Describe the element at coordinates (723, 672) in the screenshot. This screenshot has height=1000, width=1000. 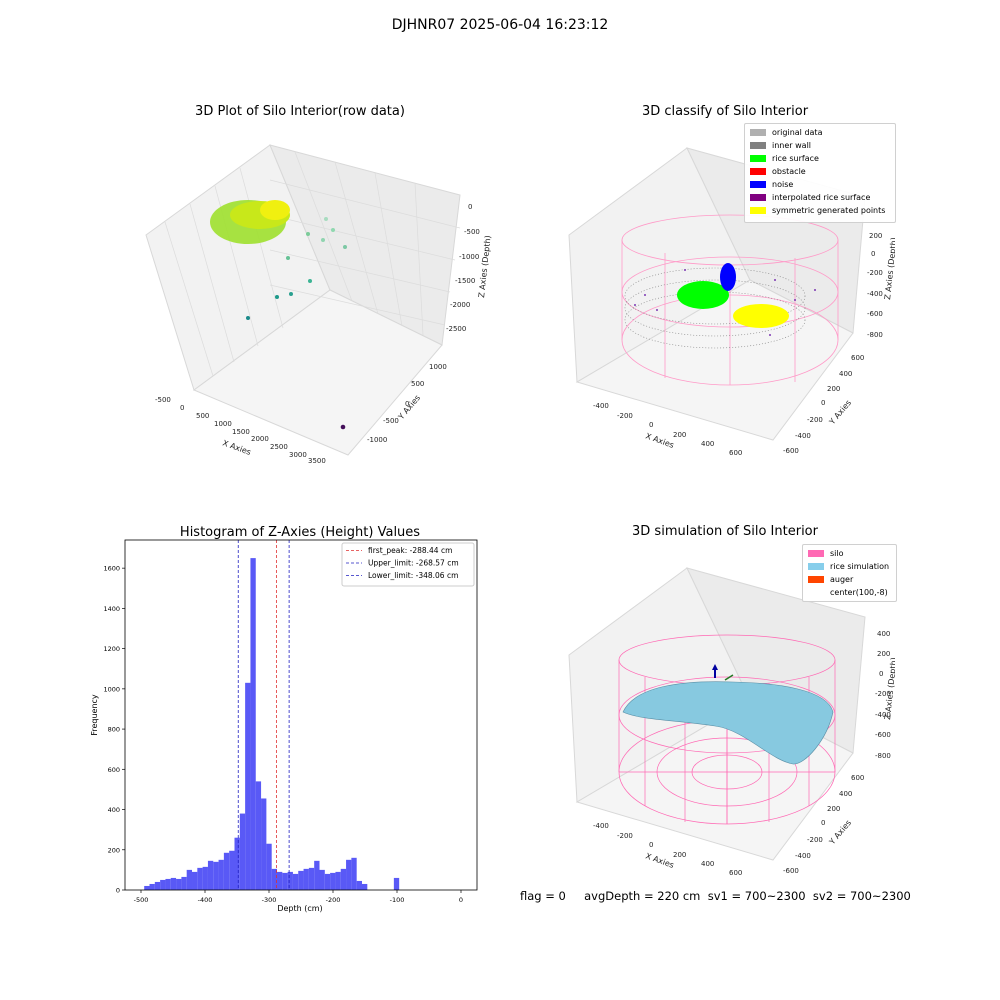
I see `auger-marker` at that location.